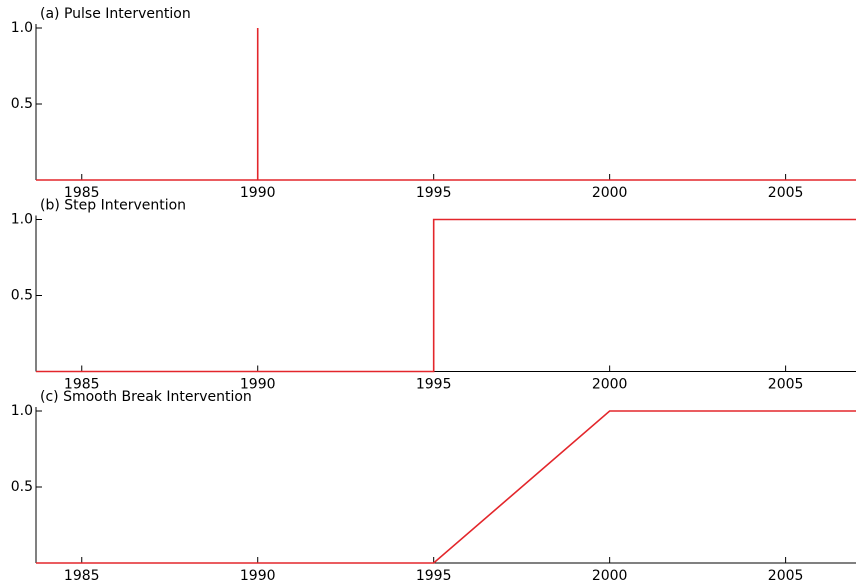 This screenshot has height=585, width=860. Describe the element at coordinates (115, 14) in the screenshot. I see `chart-title: (a) Pulse Intervention` at that location.